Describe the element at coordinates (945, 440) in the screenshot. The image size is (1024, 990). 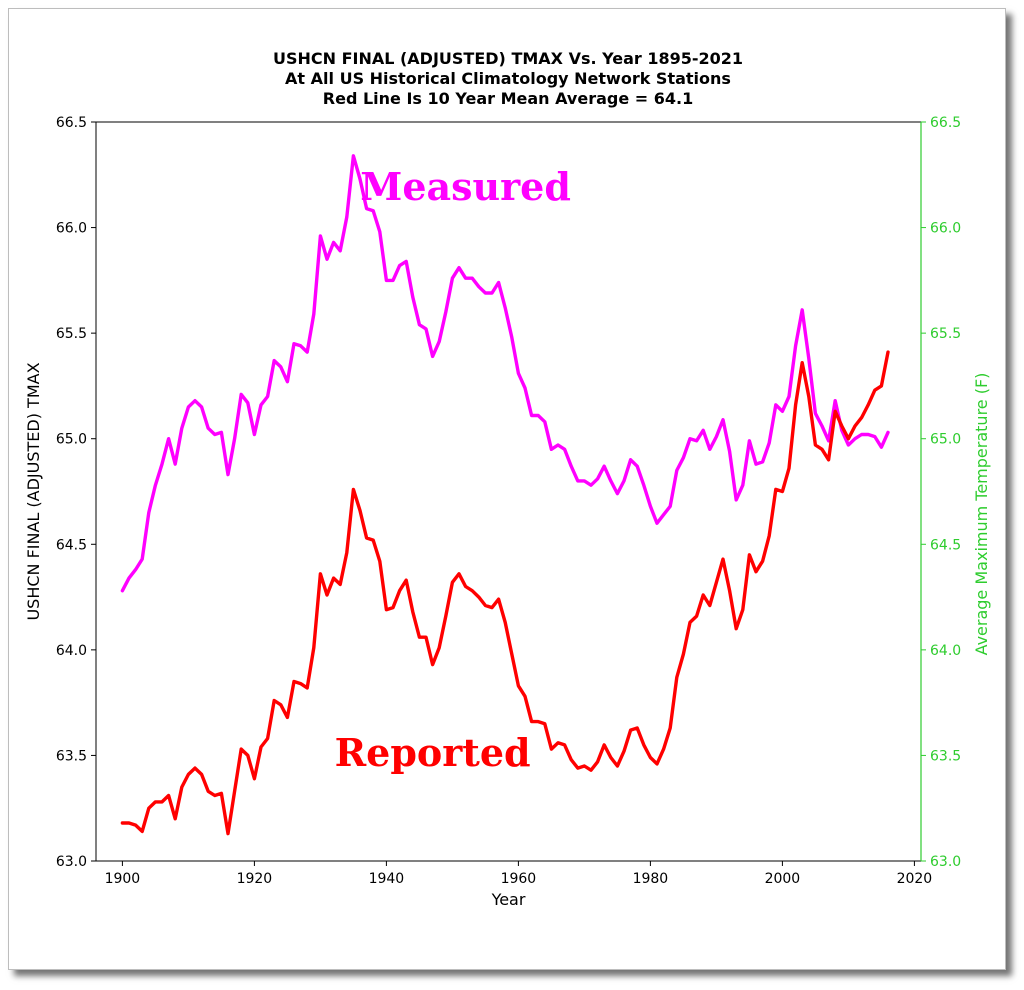
I see `right-y-tick-label: 65.0` at that location.